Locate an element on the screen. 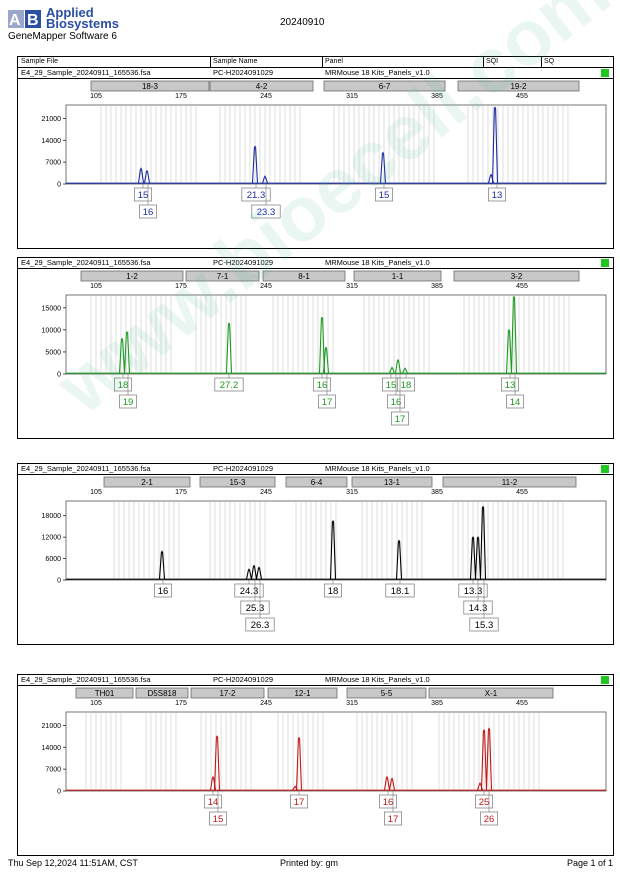  marker-bin-15-3: 15-3 is located at coordinates (237, 482).